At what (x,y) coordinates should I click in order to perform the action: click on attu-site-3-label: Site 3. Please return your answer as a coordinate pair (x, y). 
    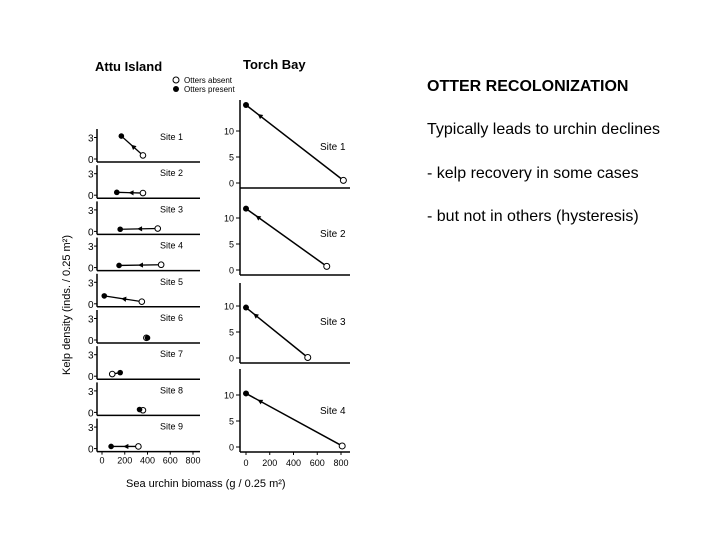
    Looking at the image, I should click on (171, 209).